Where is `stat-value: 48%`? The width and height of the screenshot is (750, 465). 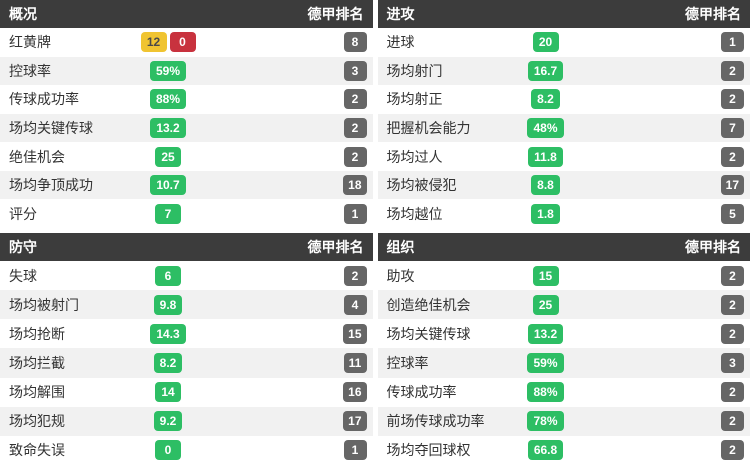 stat-value: 48% is located at coordinates (546, 128).